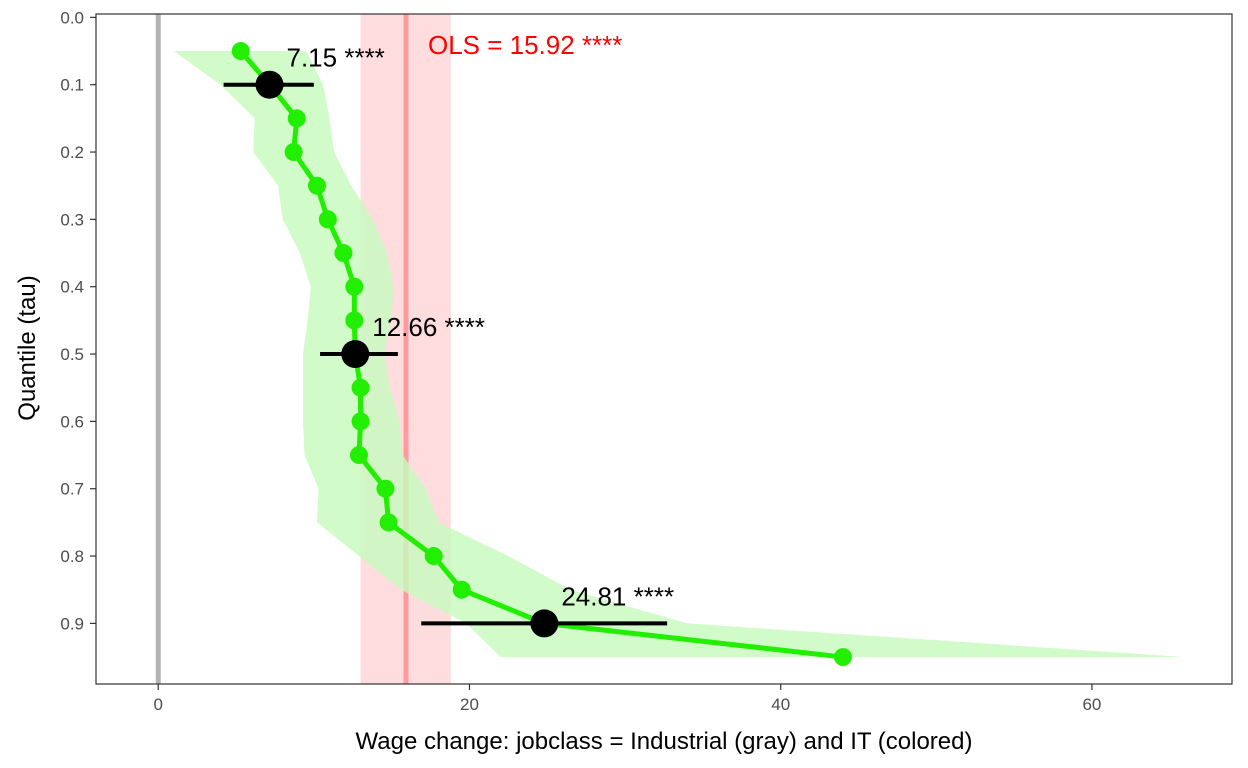 This screenshot has width=1248, height=768. I want to click on highlight-label-0: 7.15 ****, so click(336, 58).